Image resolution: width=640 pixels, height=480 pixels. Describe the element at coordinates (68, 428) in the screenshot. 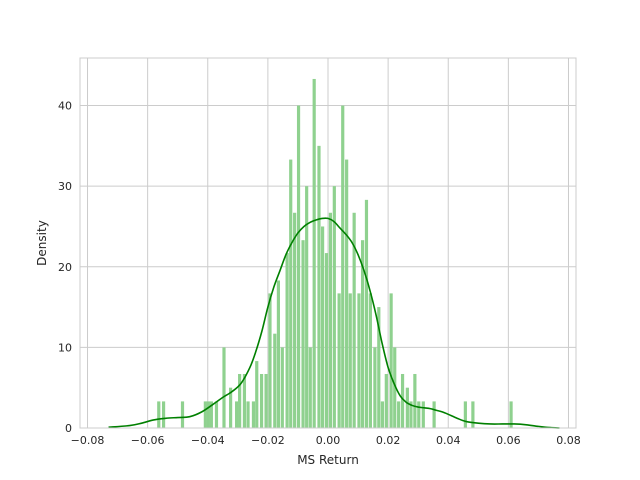

I see `y-tick-label: 0` at that location.